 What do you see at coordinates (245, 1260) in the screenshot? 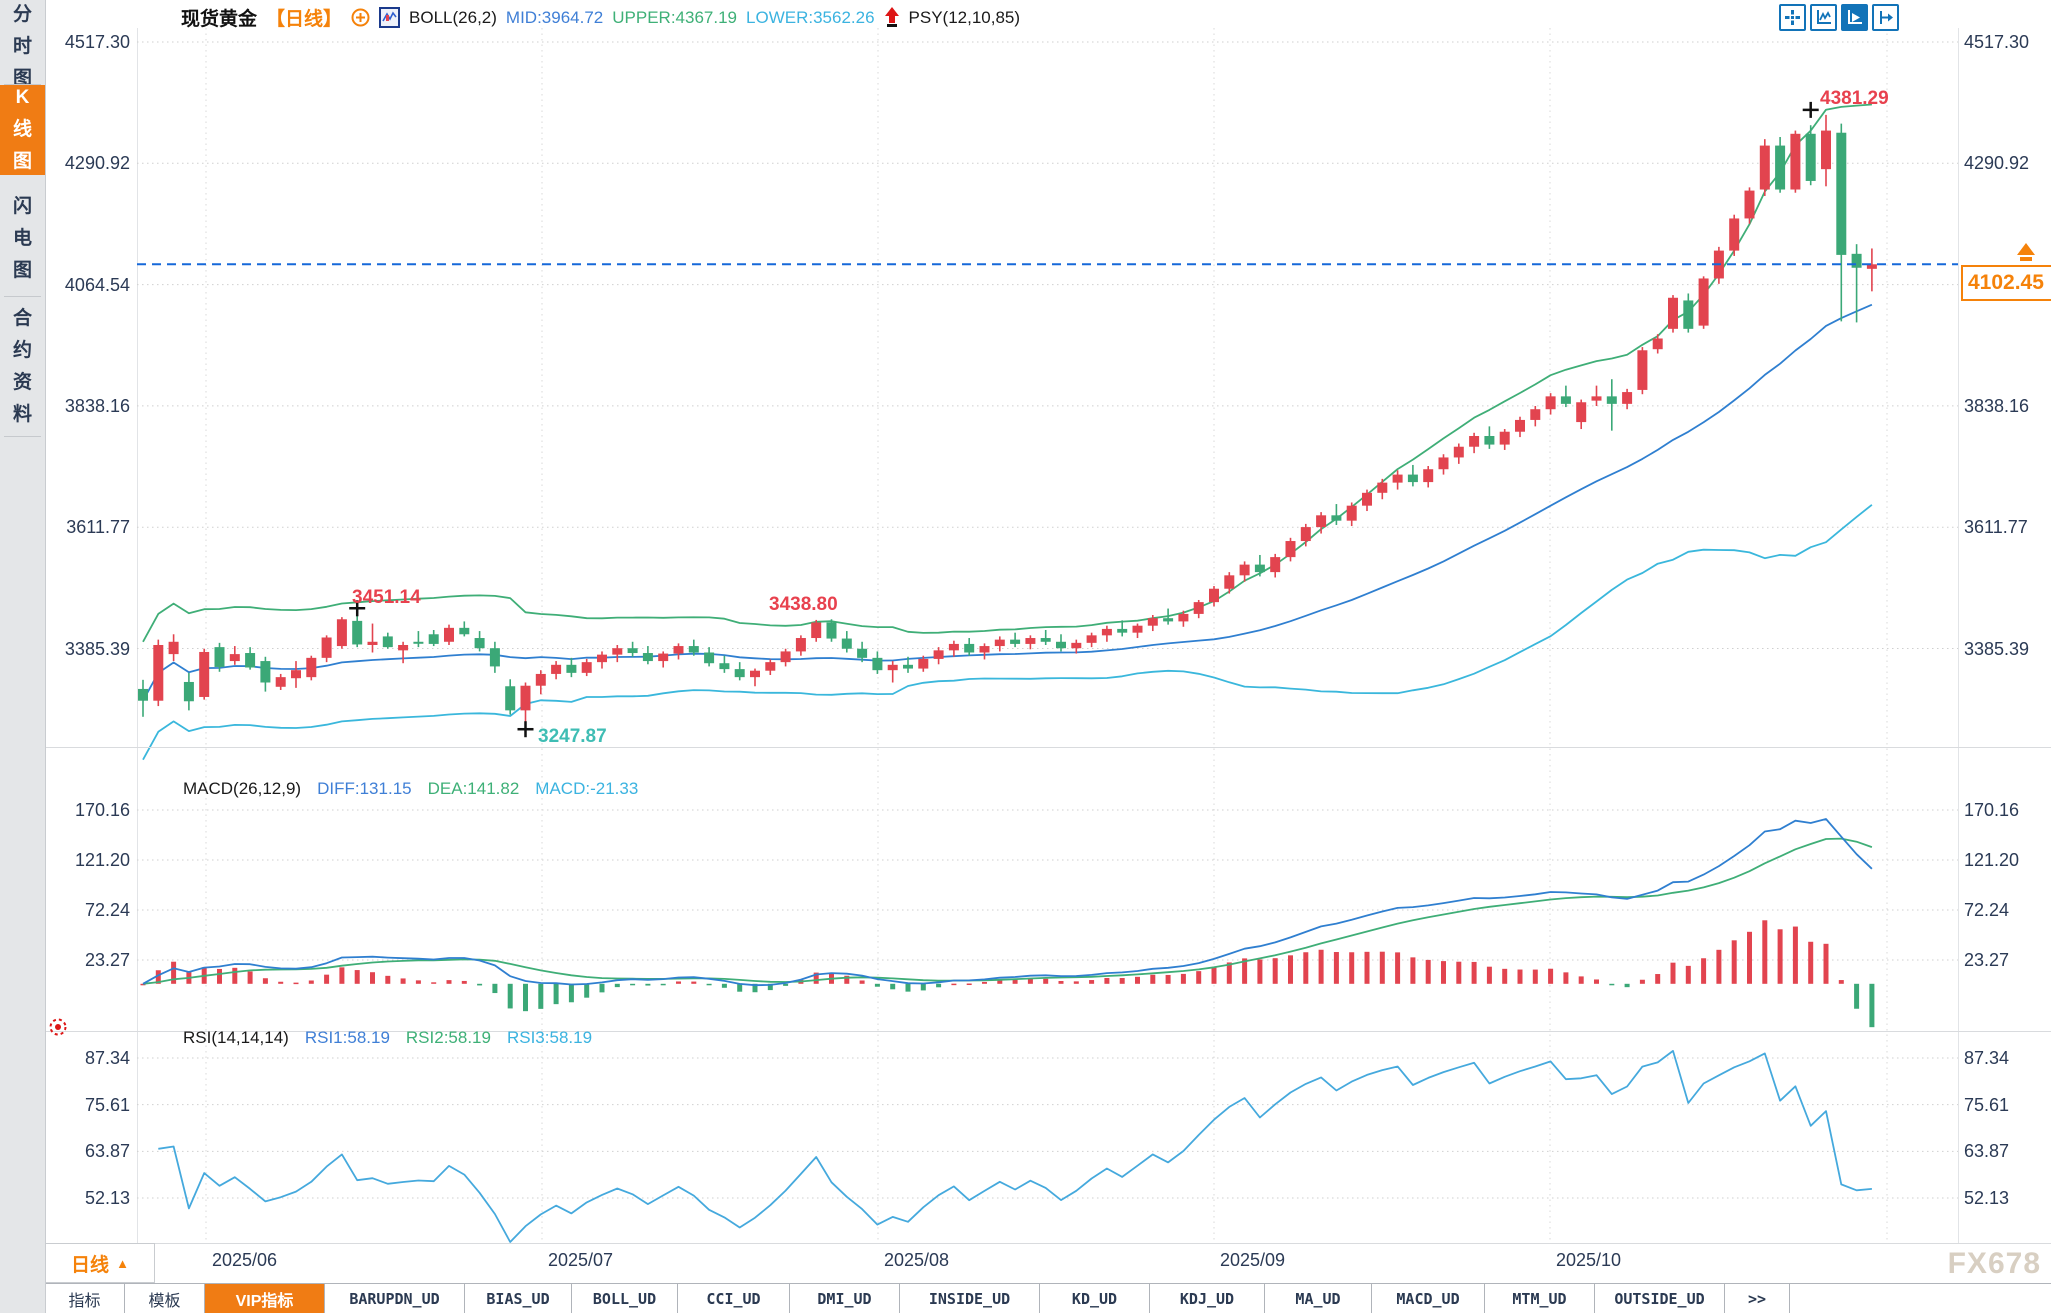
I see `x-axis-label: 2025/06` at bounding box center [245, 1260].